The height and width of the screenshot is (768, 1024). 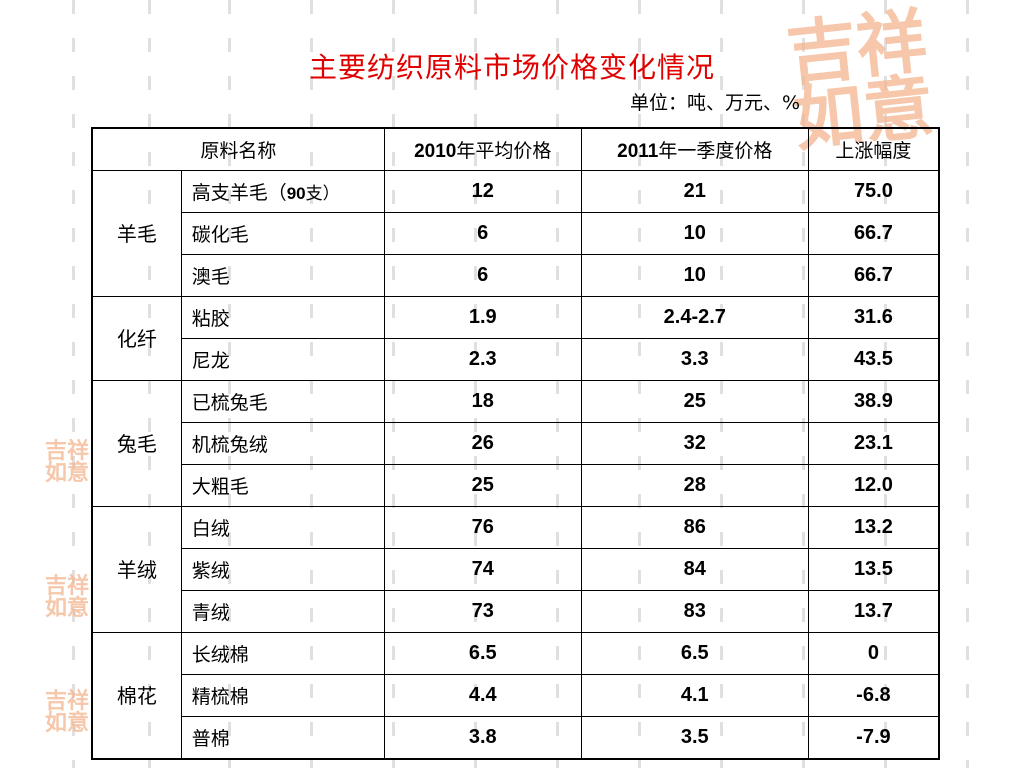 I want to click on price-2011: 3.3, so click(x=694, y=359).